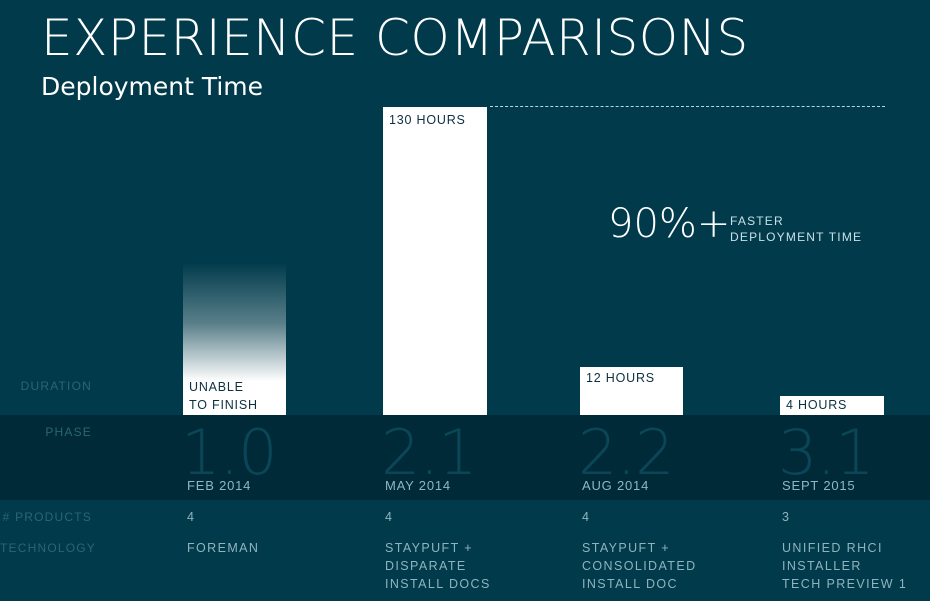  I want to click on bar-label: 4 HOURS, so click(817, 405).